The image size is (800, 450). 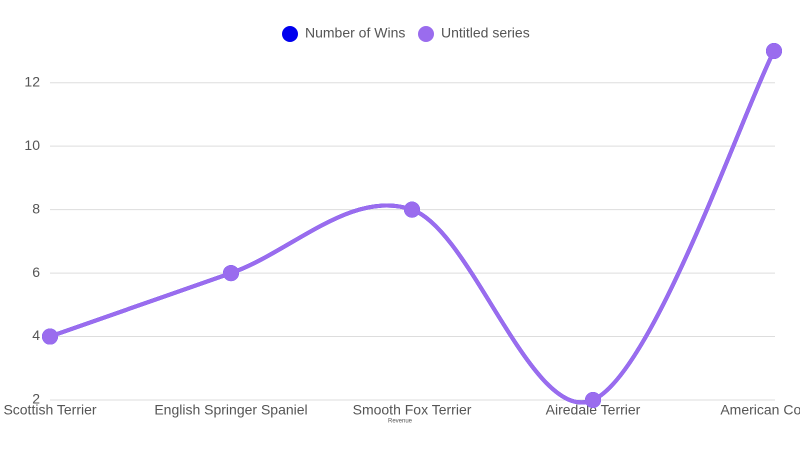 I want to click on x-axis-label: Revenue, so click(x=400, y=422).